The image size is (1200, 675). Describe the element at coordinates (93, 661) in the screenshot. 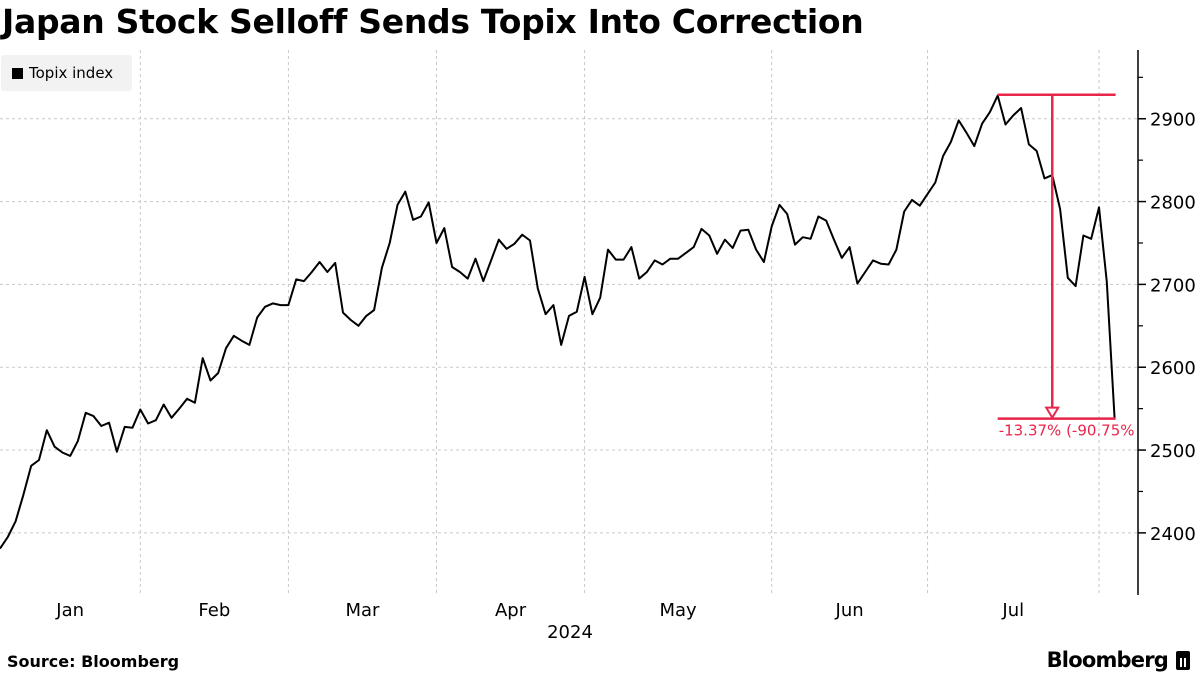

I see `source-note: Source: Bloomberg` at that location.